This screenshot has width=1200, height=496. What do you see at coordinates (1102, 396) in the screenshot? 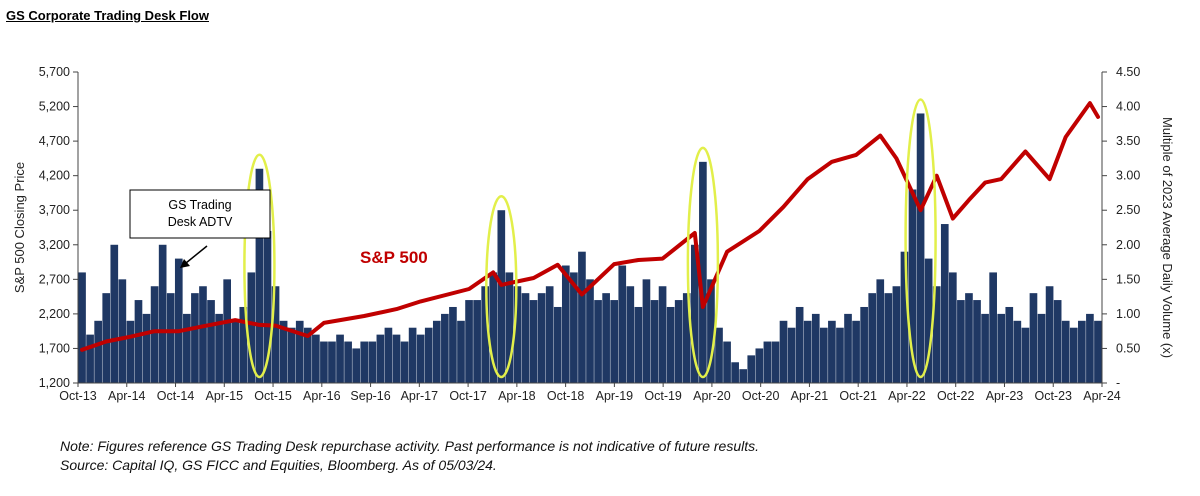
I see `x-tick-label: Apr-24` at bounding box center [1102, 396].